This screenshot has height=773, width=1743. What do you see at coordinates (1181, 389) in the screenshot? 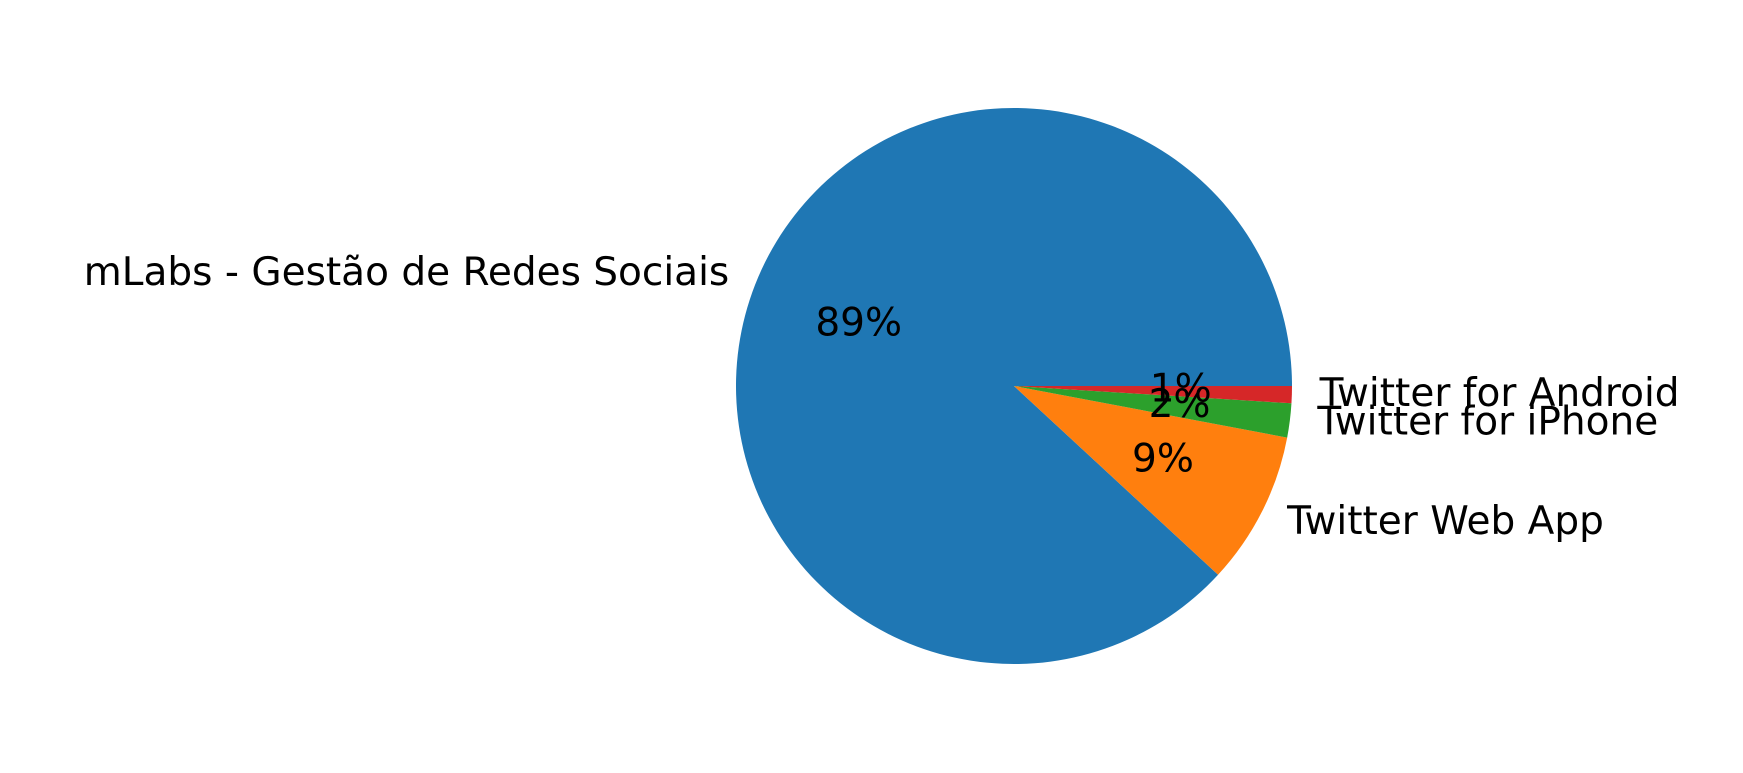
I see `percent-label: 1%` at bounding box center [1181, 389].